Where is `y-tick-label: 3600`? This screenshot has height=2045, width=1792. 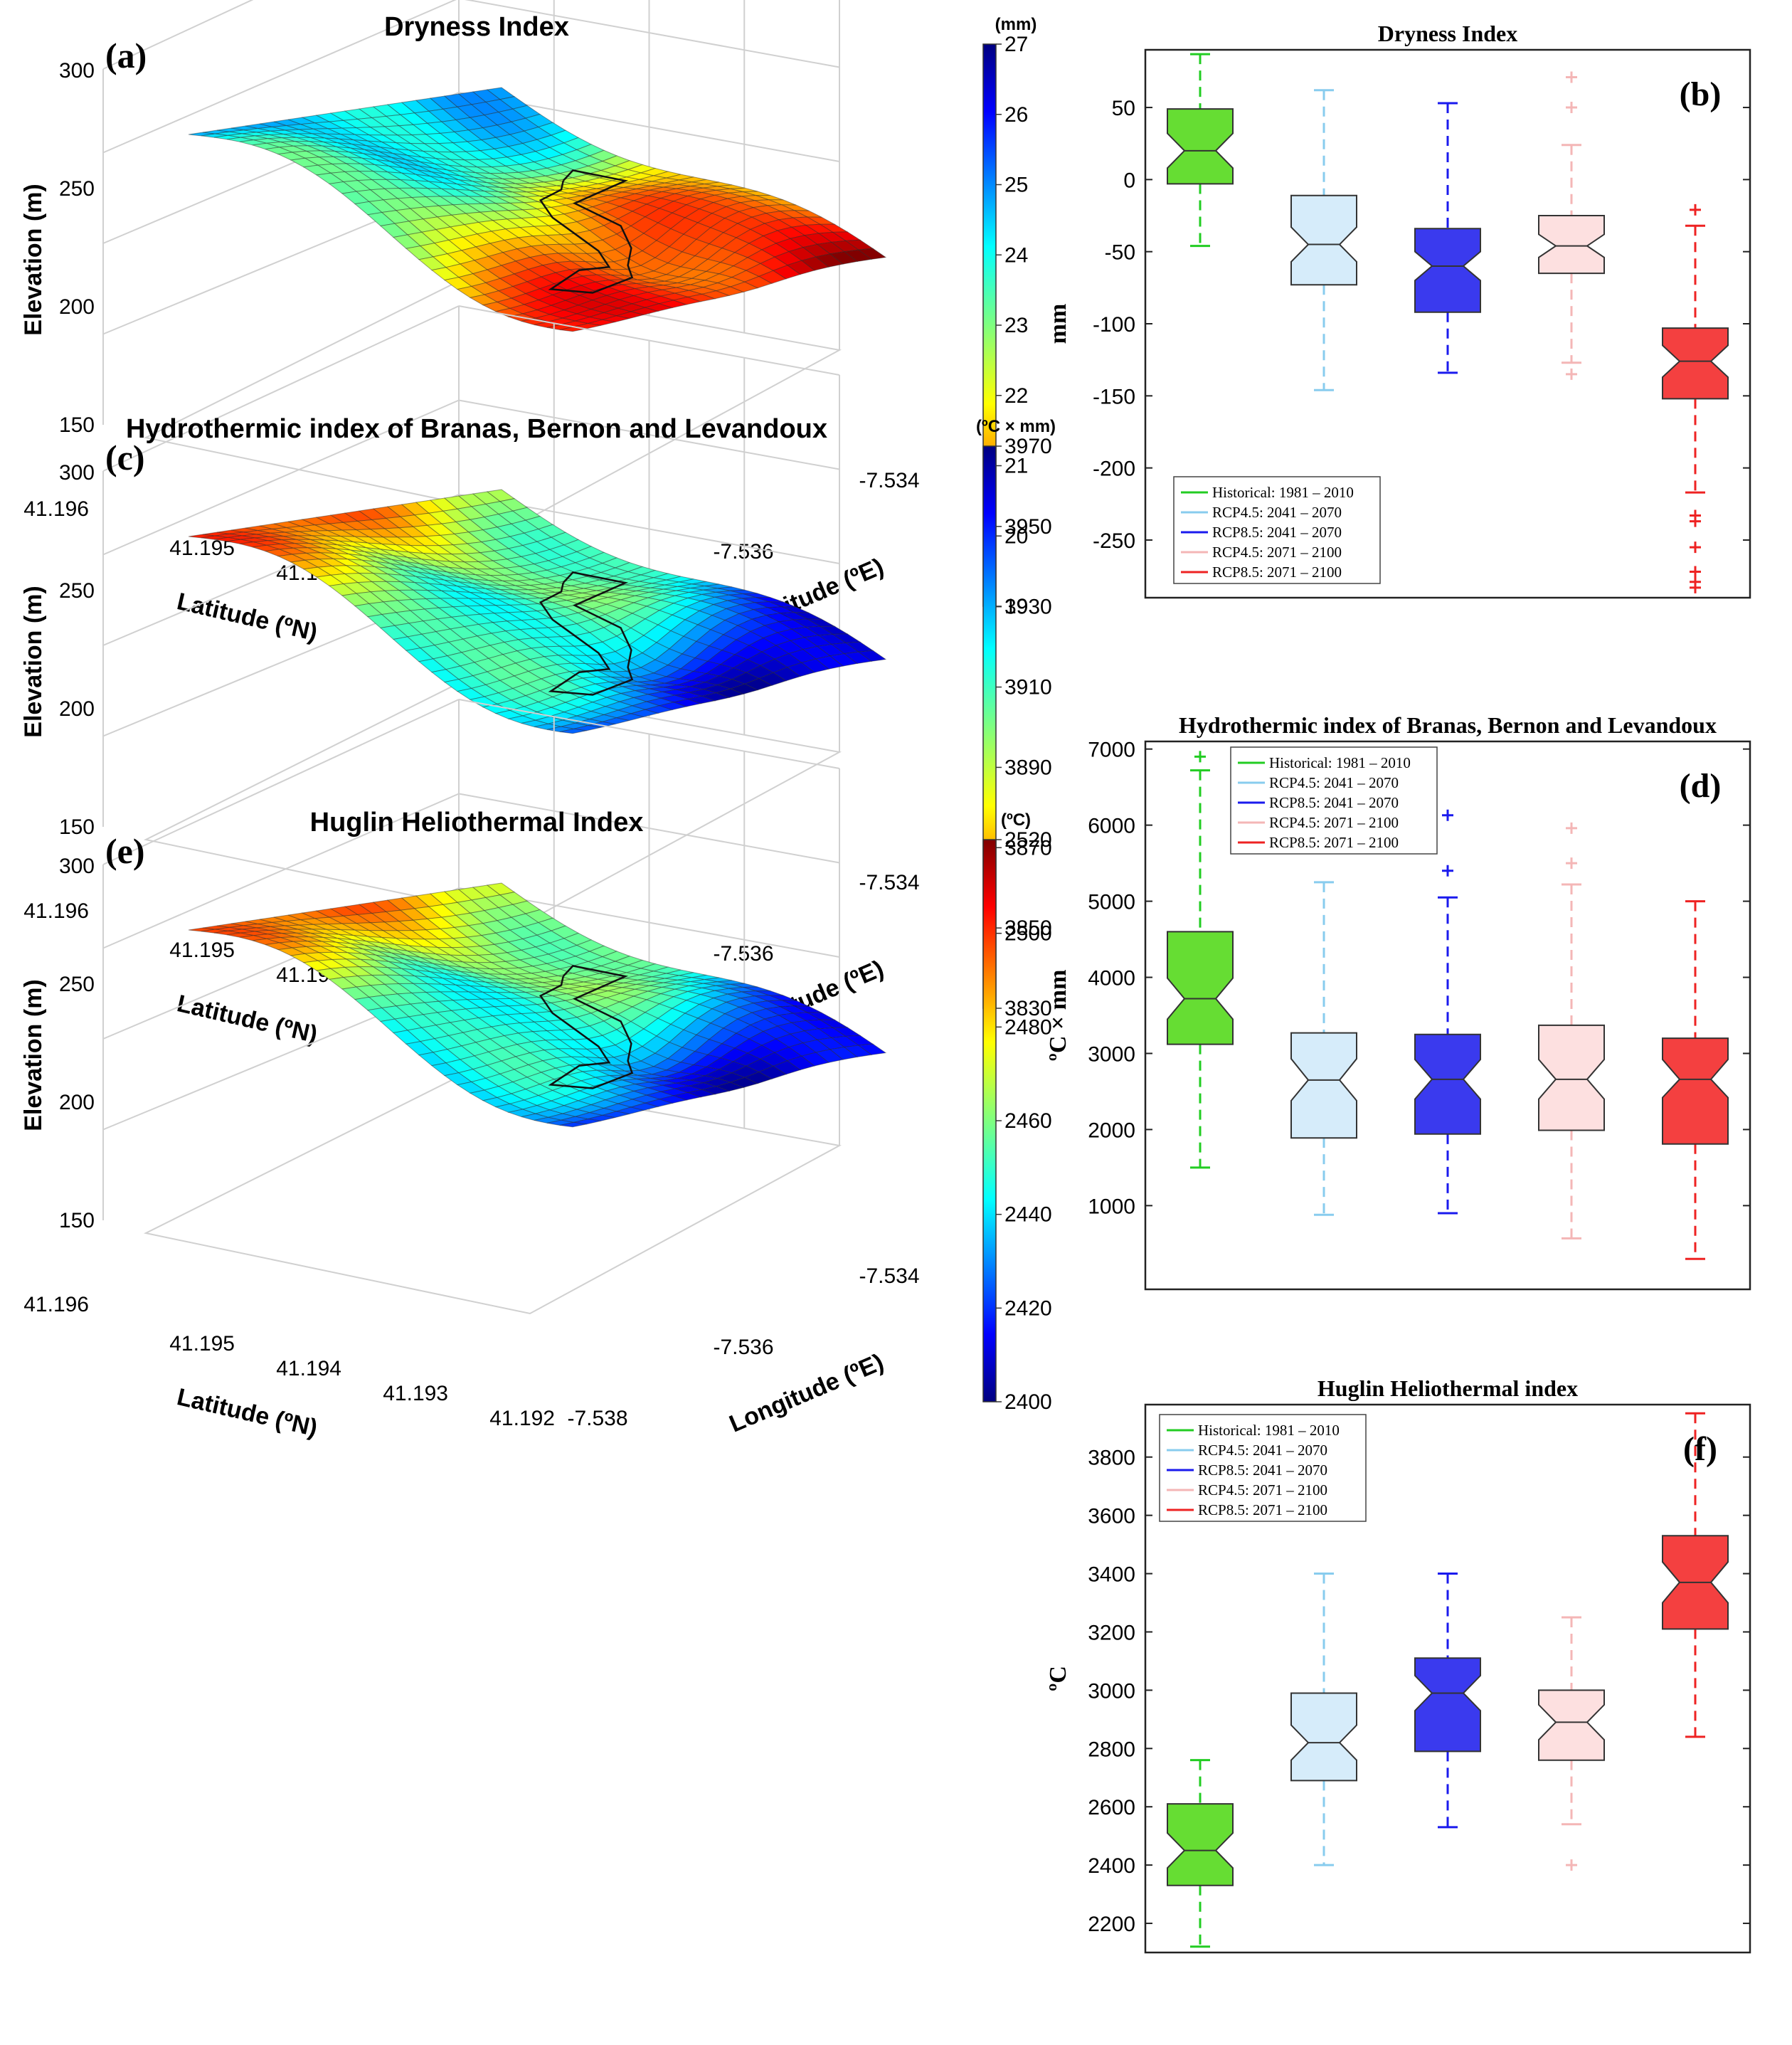 y-tick-label: 3600 is located at coordinates (1111, 1517).